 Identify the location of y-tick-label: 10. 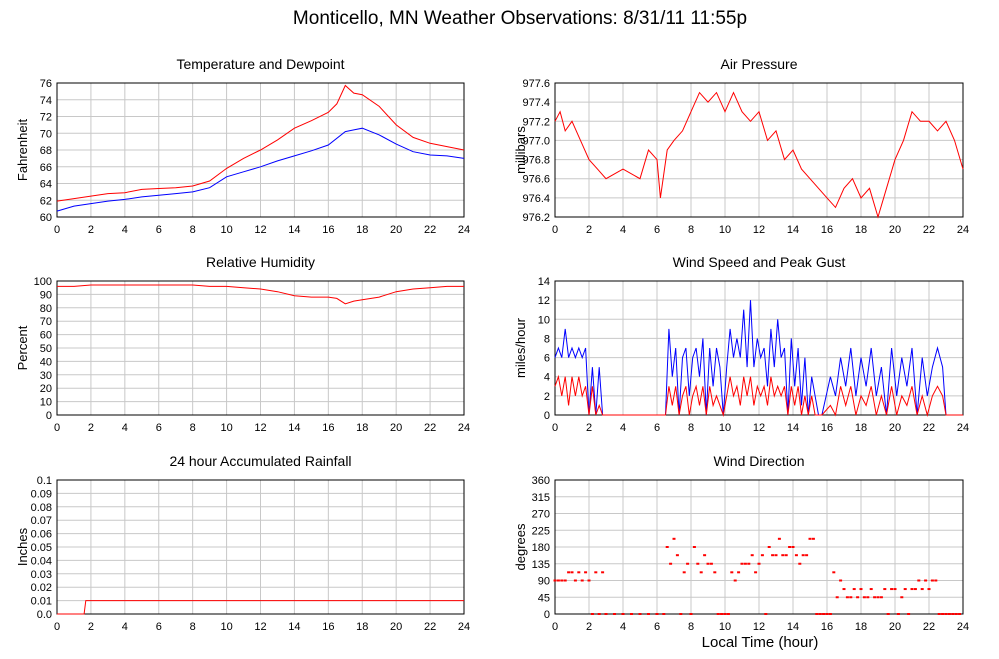
(46, 403).